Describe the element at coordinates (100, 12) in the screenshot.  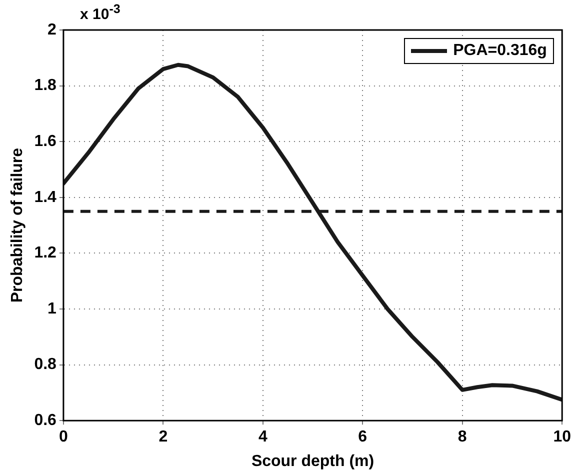
I see `text: x 10$^{-3}$` at that location.